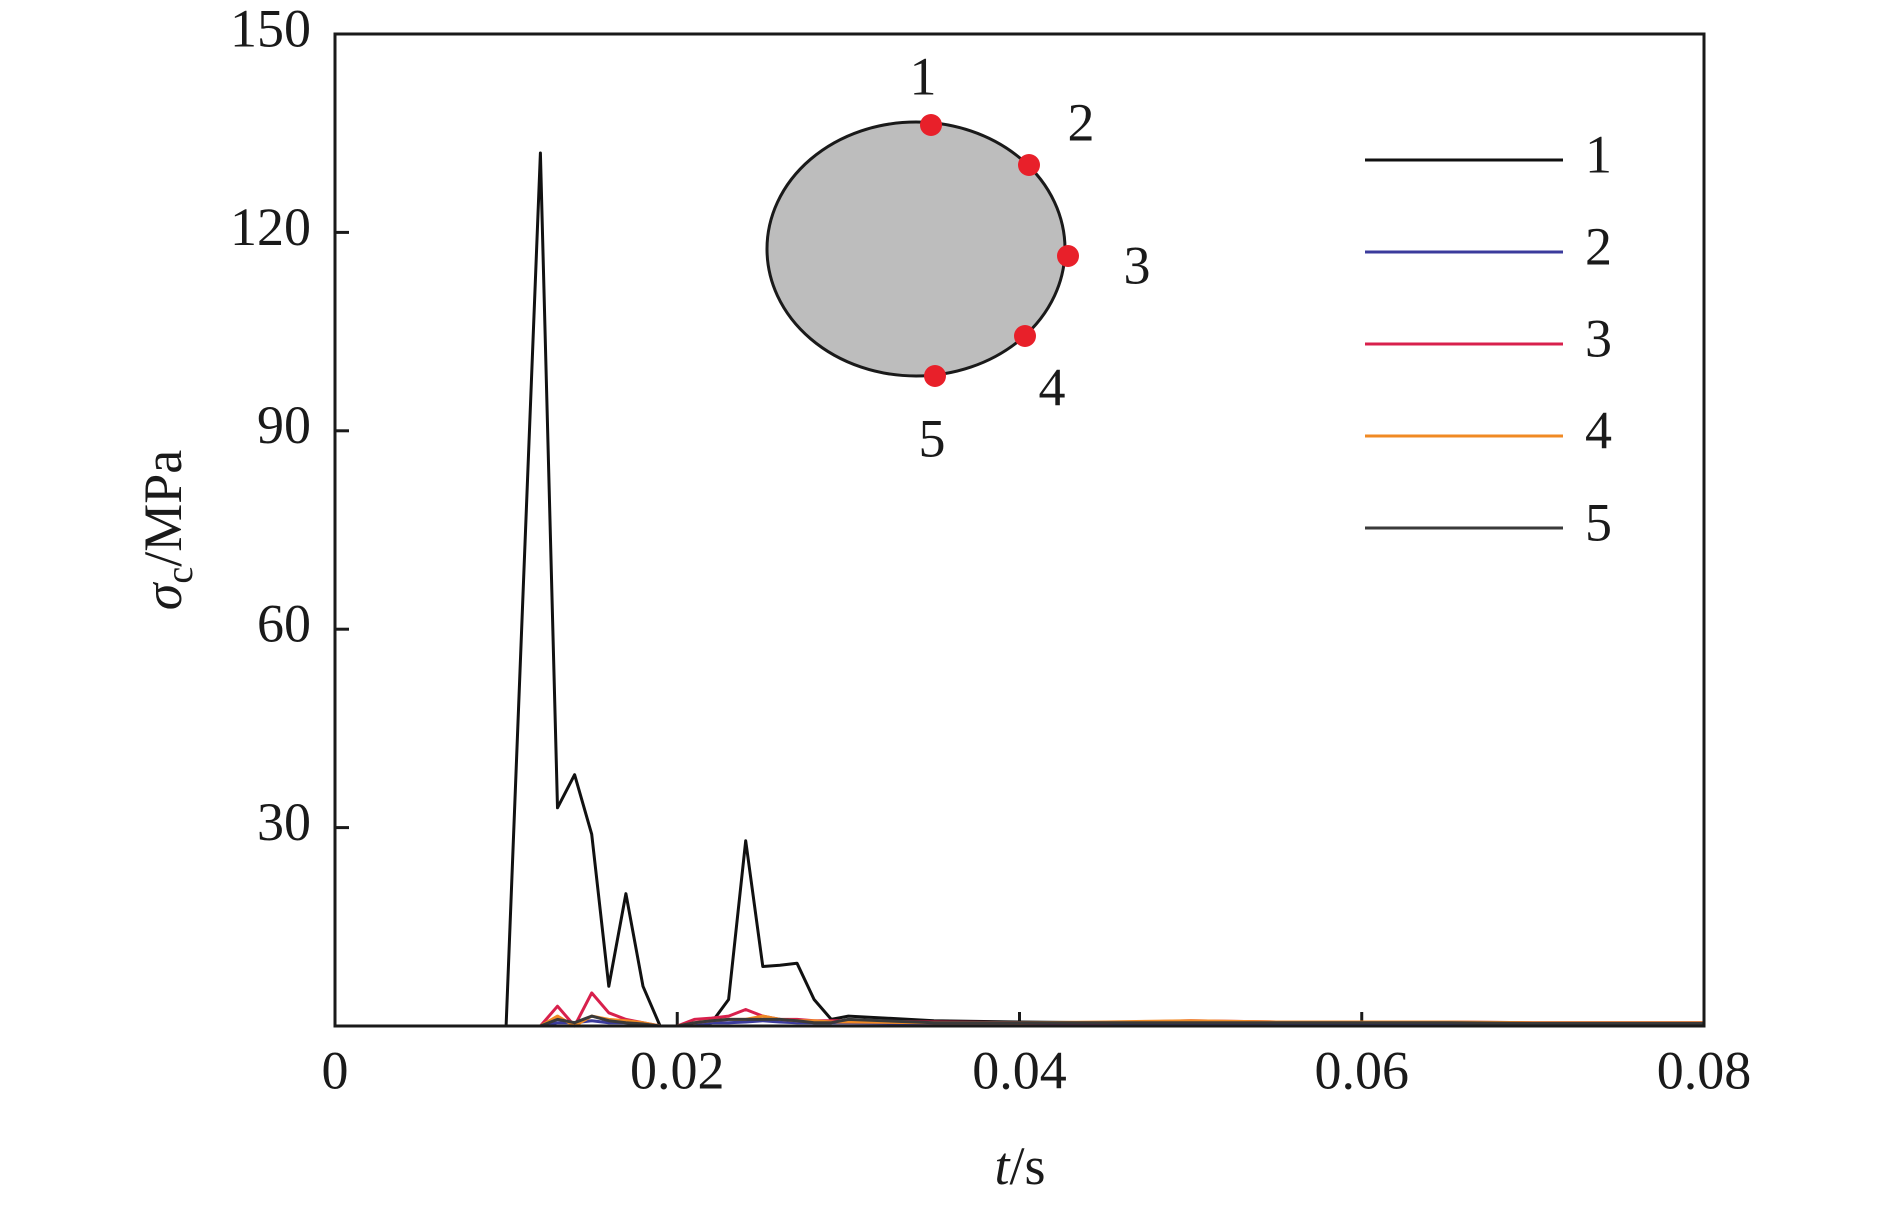 This screenshot has height=1213, width=1890. I want to click on x-label-unit: /s, so click(1027, 1166).